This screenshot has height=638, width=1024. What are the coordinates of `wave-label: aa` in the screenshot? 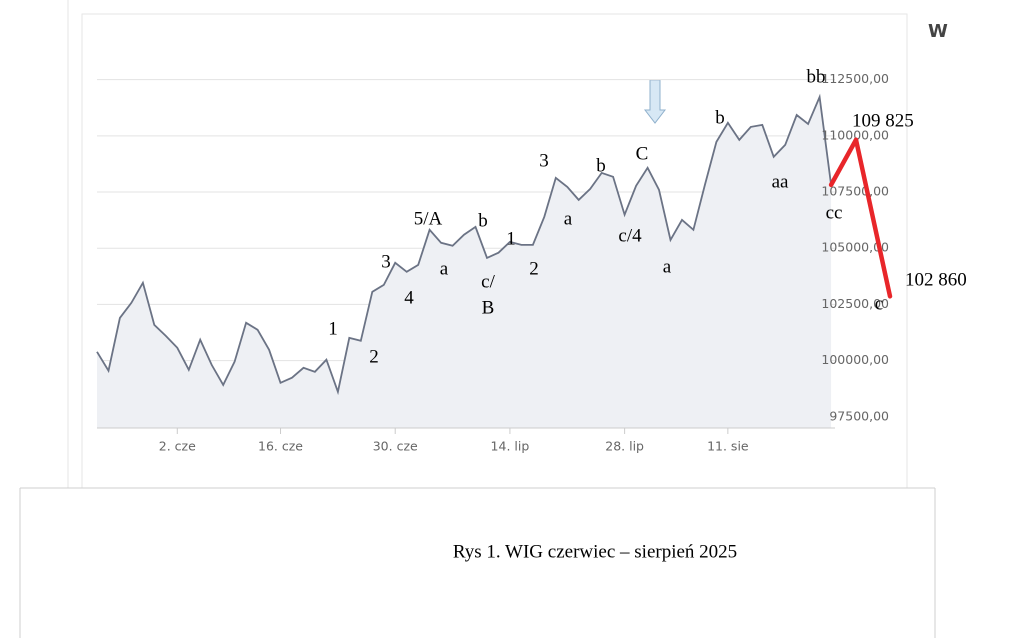 It's located at (780, 181).